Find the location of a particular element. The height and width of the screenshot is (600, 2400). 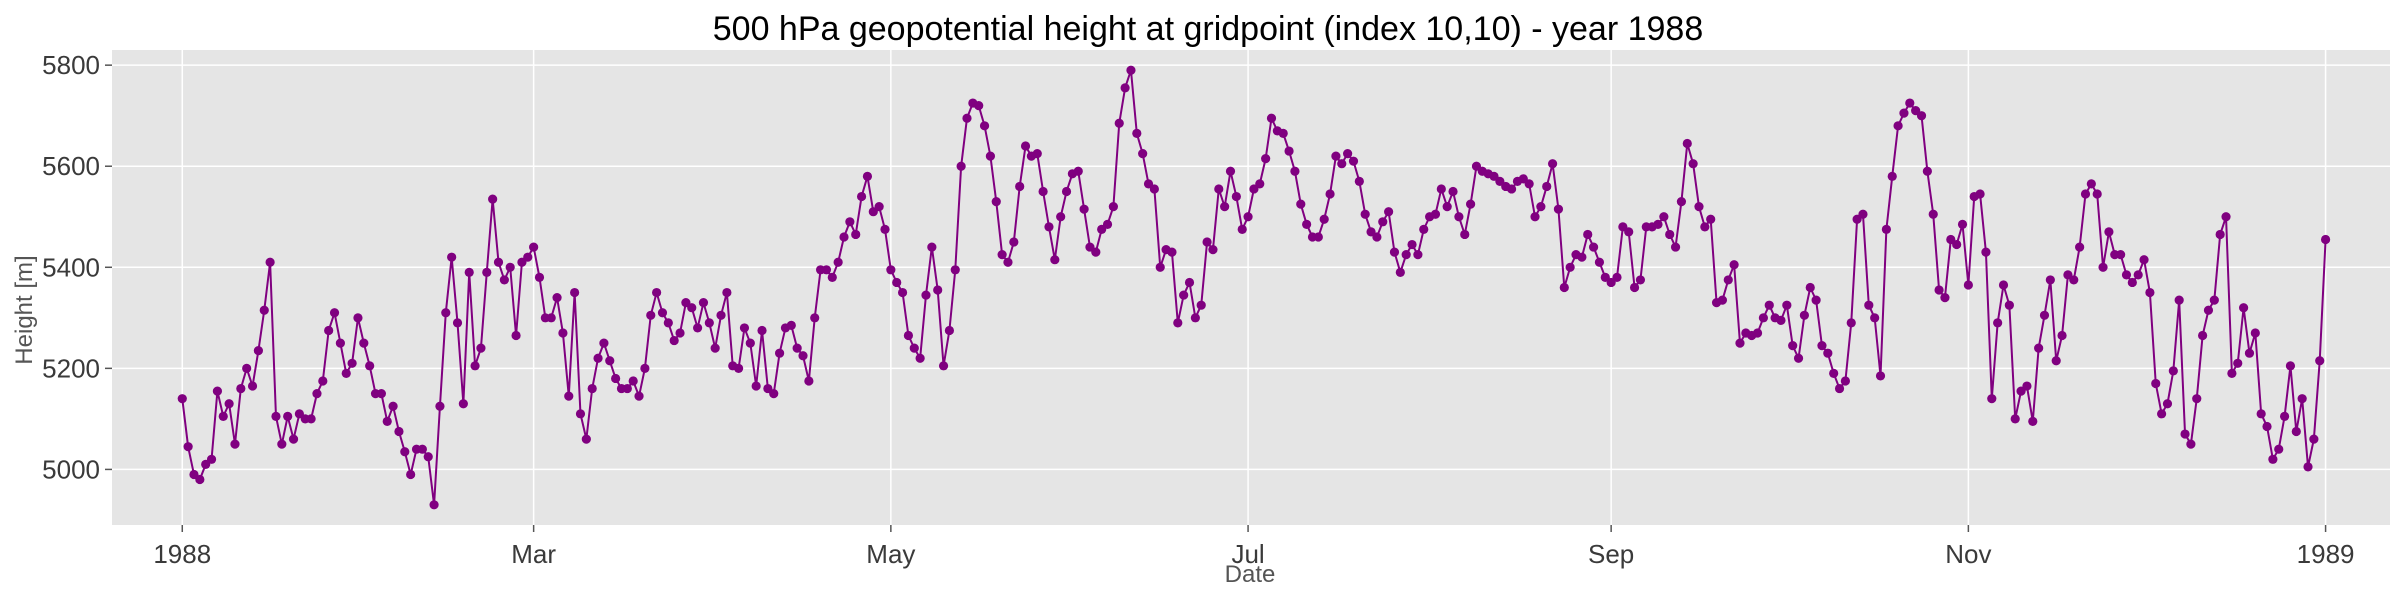

y-axis-ticks: 5000 5200 5400 5600 5800 is located at coordinates (77, 267).